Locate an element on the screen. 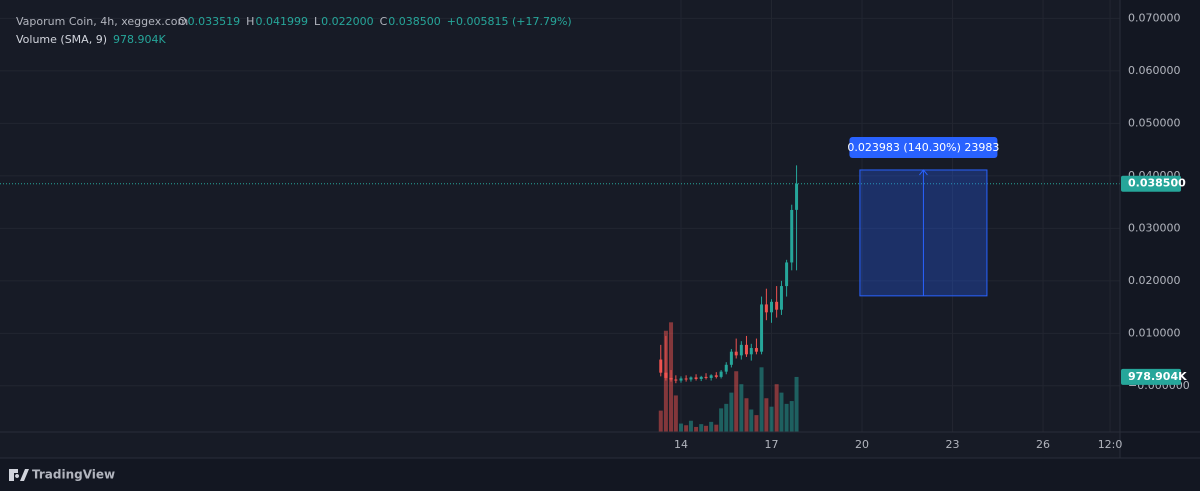 The height and width of the screenshot is (491, 1200). x-tick-label: 20 is located at coordinates (862, 444).